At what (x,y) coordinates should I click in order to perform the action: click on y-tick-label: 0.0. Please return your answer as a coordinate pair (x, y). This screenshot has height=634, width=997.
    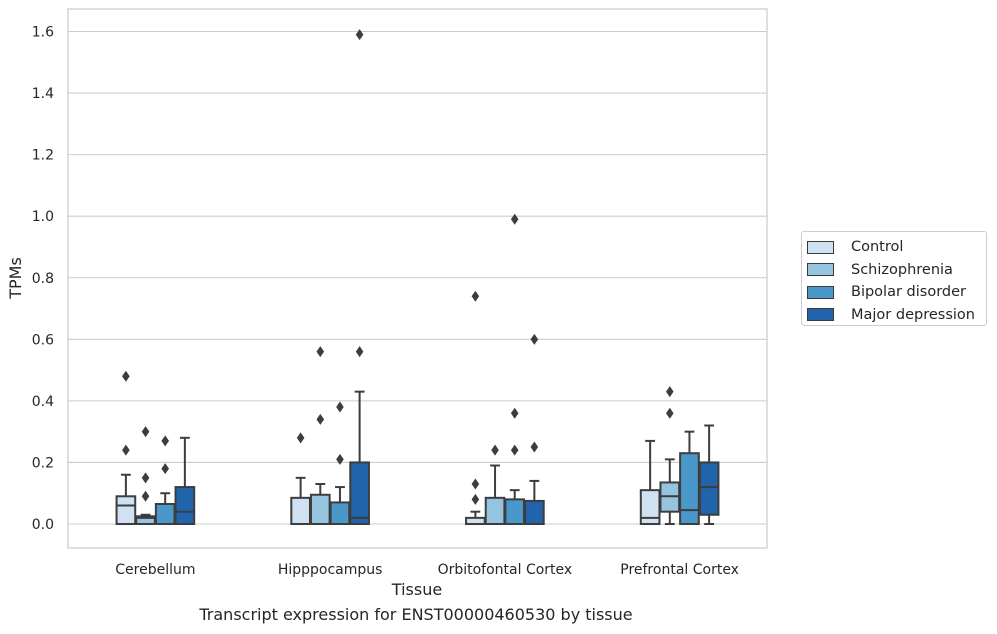
    Looking at the image, I should click on (43, 525).